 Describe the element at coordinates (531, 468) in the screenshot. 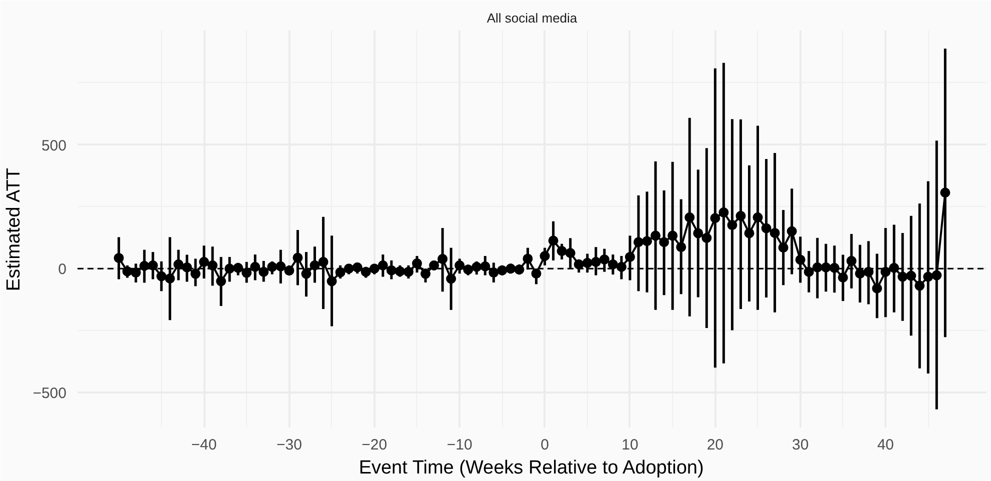

I see `x-axis-title: Event Time (Weeks Relative to Adoption)` at that location.